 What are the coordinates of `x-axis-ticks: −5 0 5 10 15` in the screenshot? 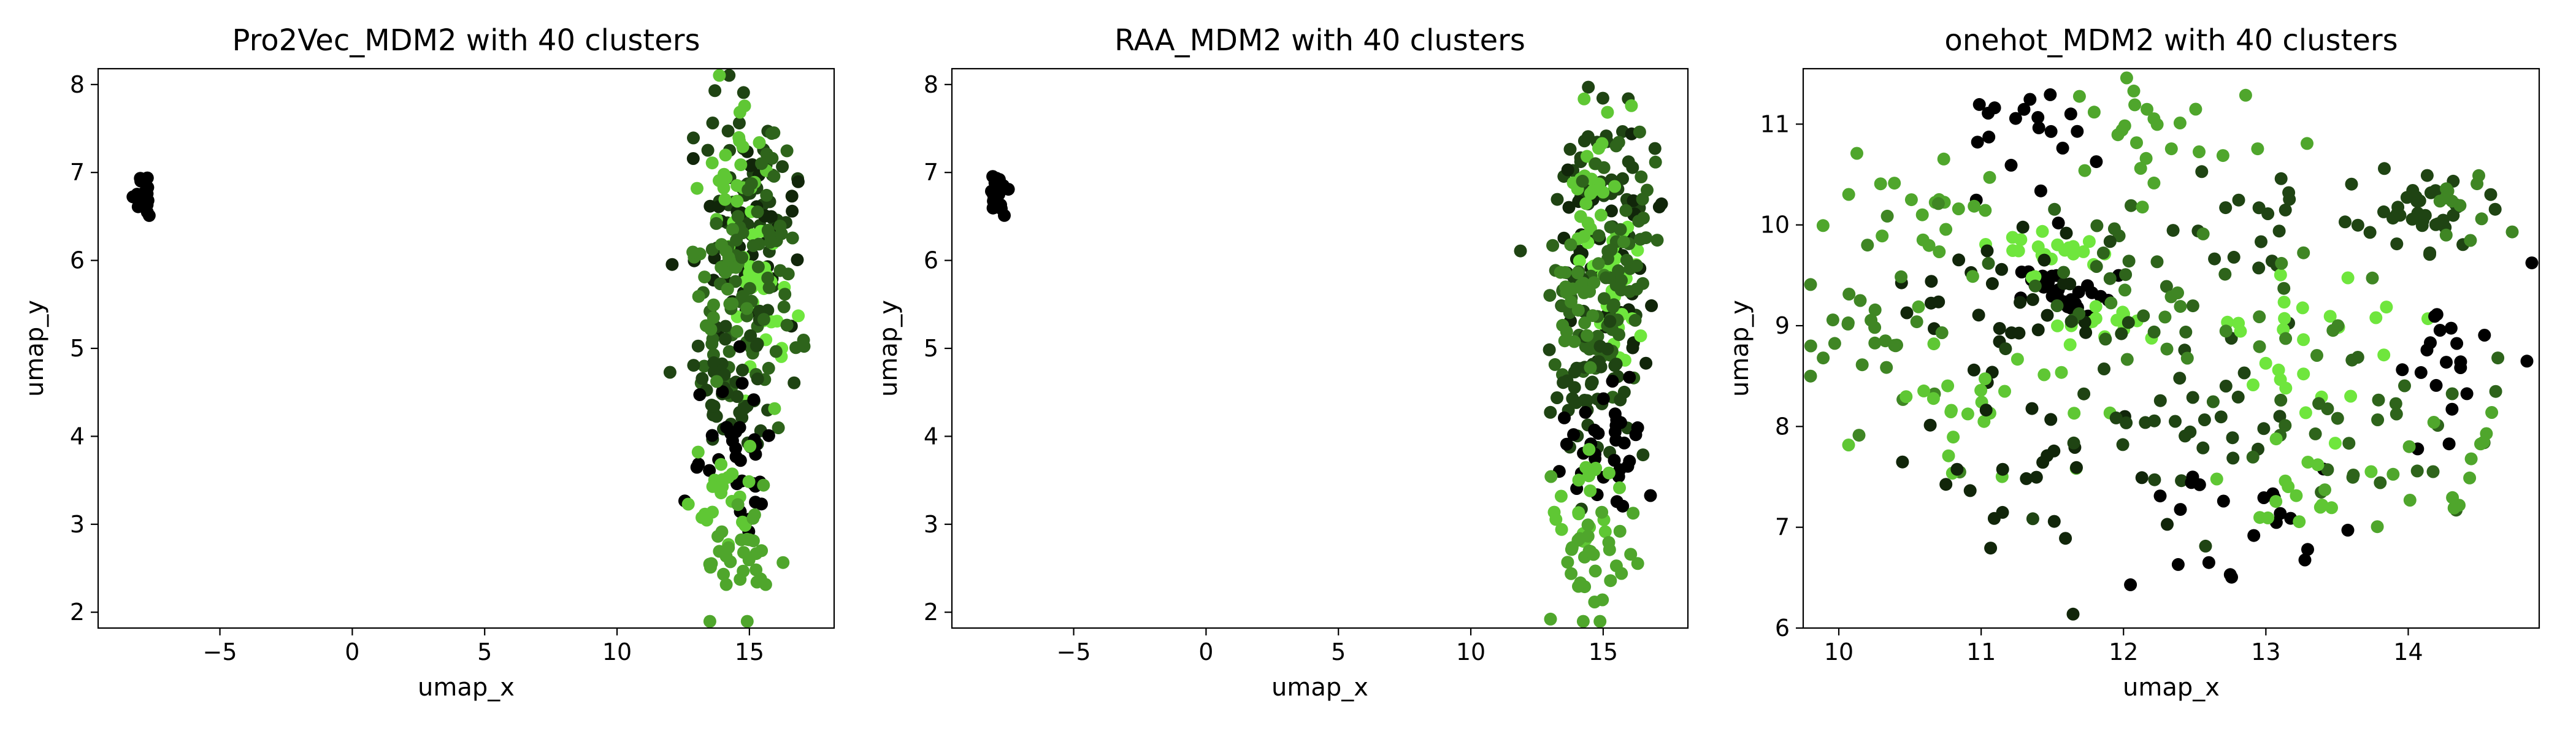 It's located at (483, 646).